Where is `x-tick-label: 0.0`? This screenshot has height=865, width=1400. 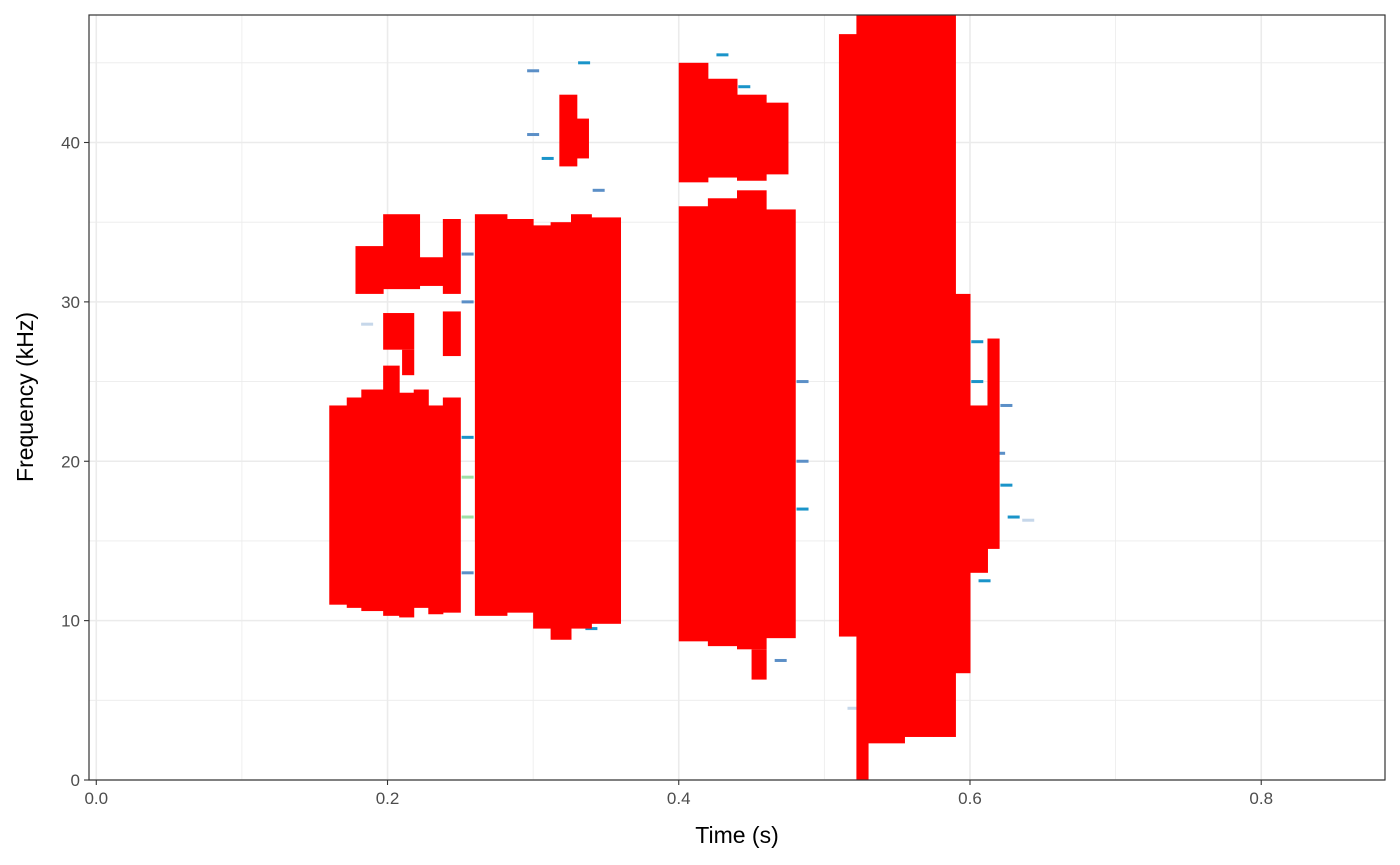 x-tick-label: 0.0 is located at coordinates (96, 798).